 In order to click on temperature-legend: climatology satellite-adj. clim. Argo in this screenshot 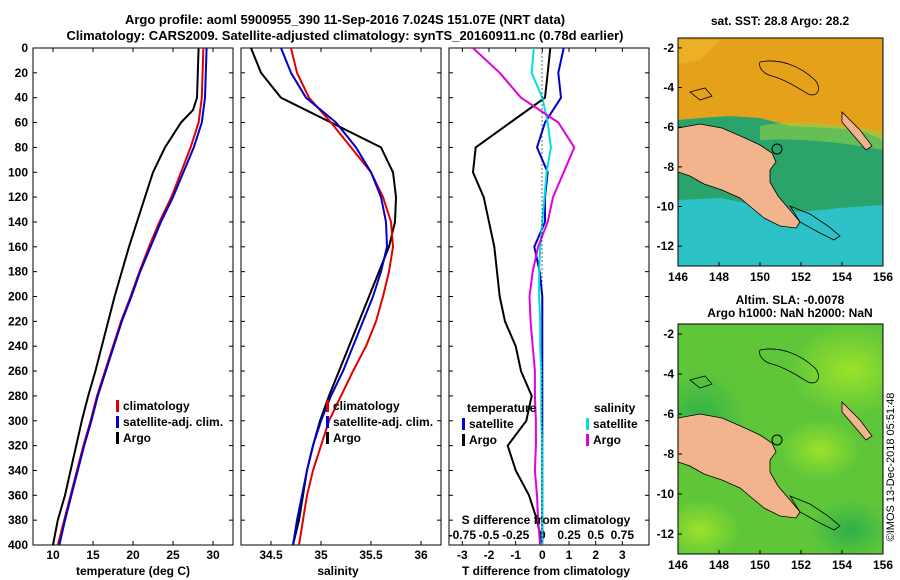, I will do `click(169, 422)`.